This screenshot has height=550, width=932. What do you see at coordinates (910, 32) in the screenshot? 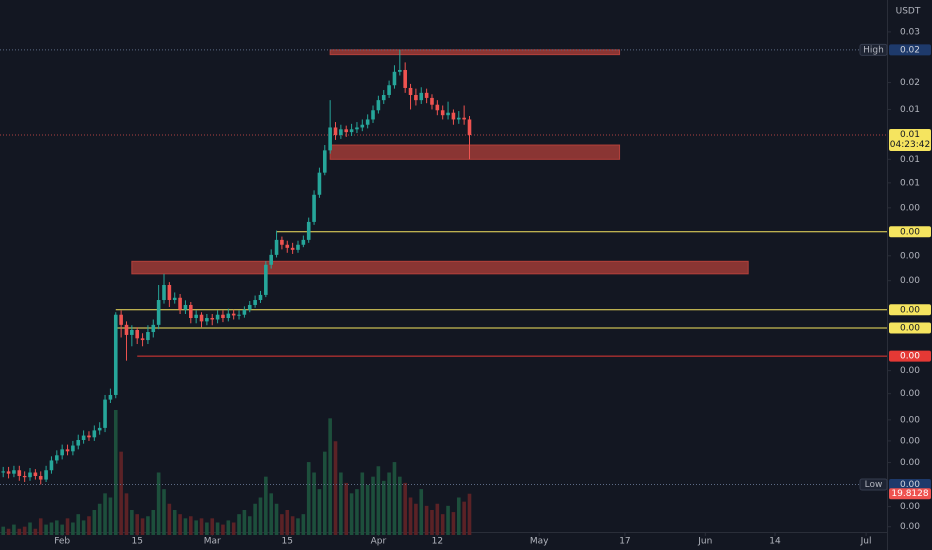
I see `y-tick-label: 0.03` at bounding box center [910, 32].